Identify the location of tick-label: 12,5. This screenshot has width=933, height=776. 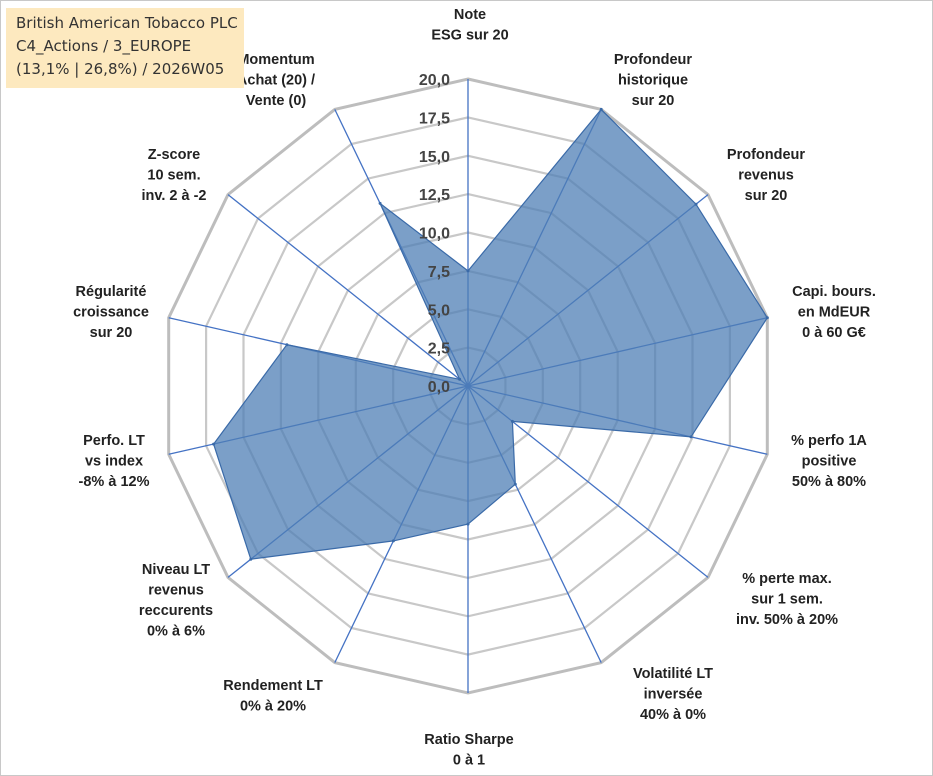
(434, 195).